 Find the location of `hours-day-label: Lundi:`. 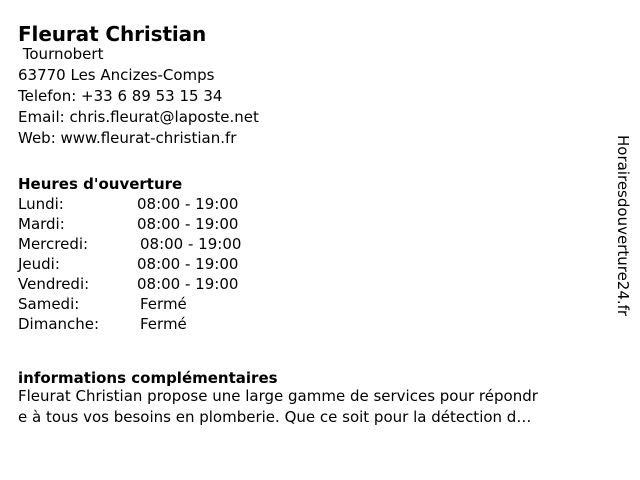

hours-day-label: Lundi: is located at coordinates (41, 204).